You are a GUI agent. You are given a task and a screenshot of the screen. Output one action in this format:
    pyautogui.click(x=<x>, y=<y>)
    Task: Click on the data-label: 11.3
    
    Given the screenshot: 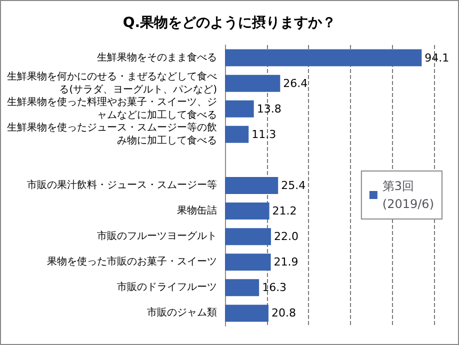 What is the action you would take?
    pyautogui.click(x=264, y=134)
    